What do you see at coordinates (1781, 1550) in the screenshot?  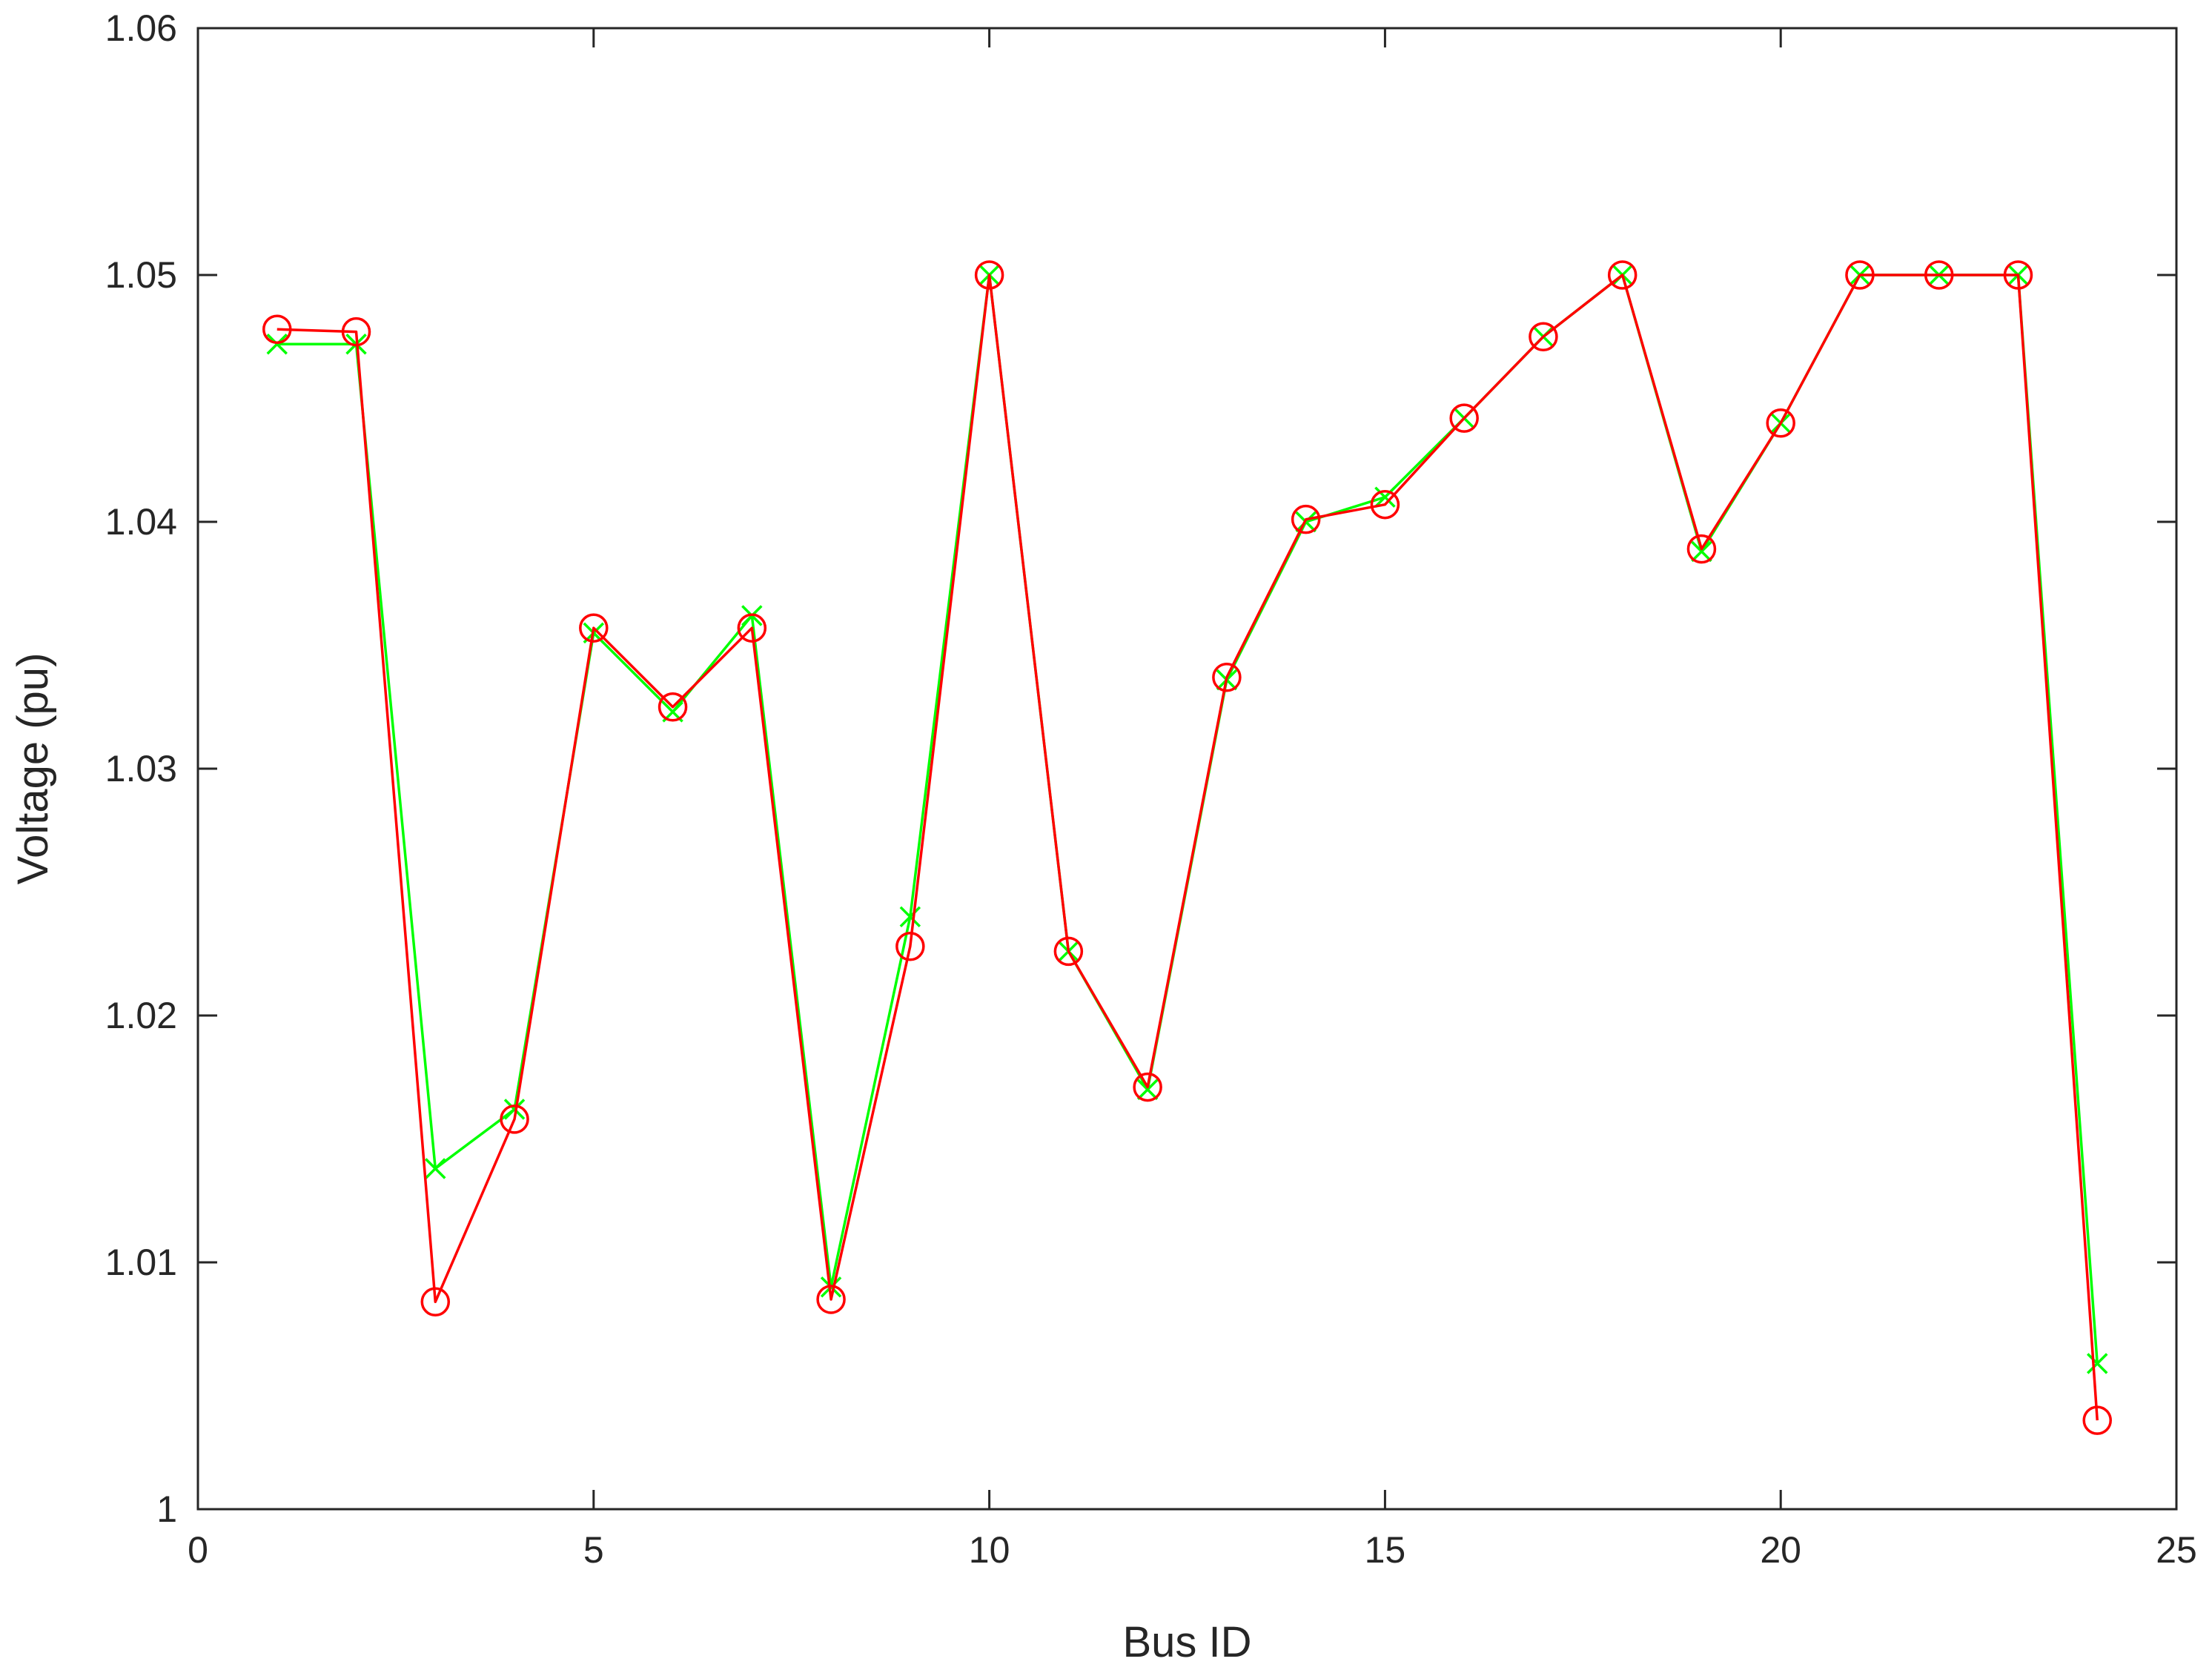 I see `x-tick-label: 20` at bounding box center [1781, 1550].